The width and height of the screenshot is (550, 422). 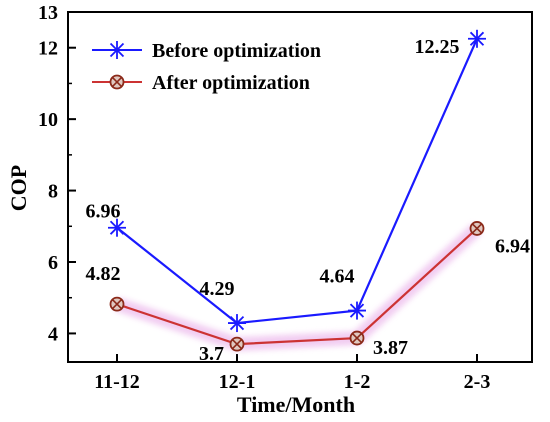 What do you see at coordinates (117, 82) in the screenshot?
I see `legend-marker-after` at bounding box center [117, 82].